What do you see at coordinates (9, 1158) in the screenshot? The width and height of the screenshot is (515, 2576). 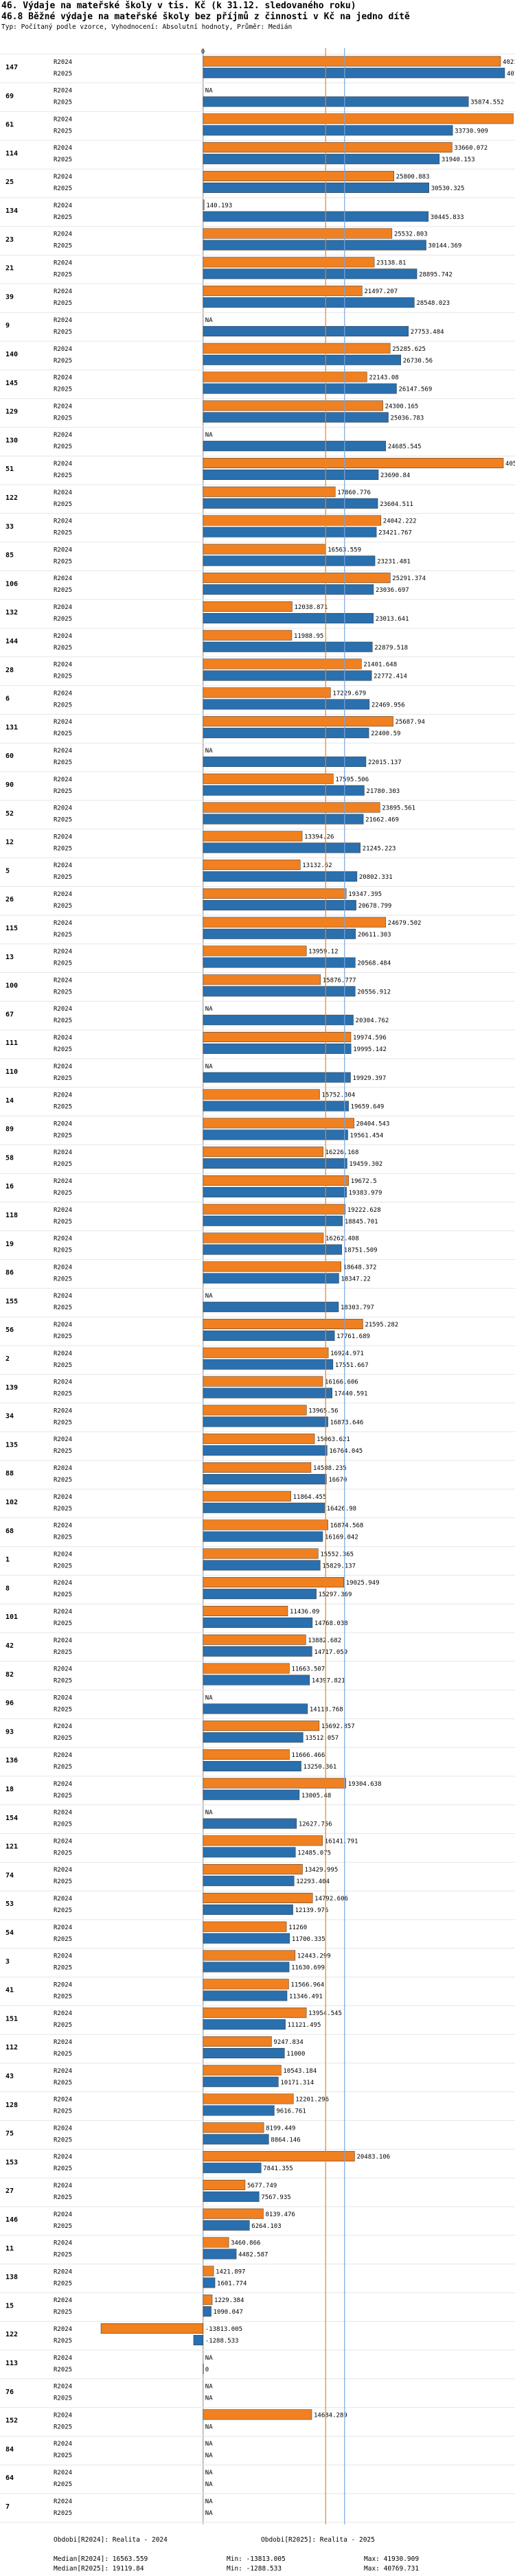 I see `category-label: 58` at bounding box center [9, 1158].